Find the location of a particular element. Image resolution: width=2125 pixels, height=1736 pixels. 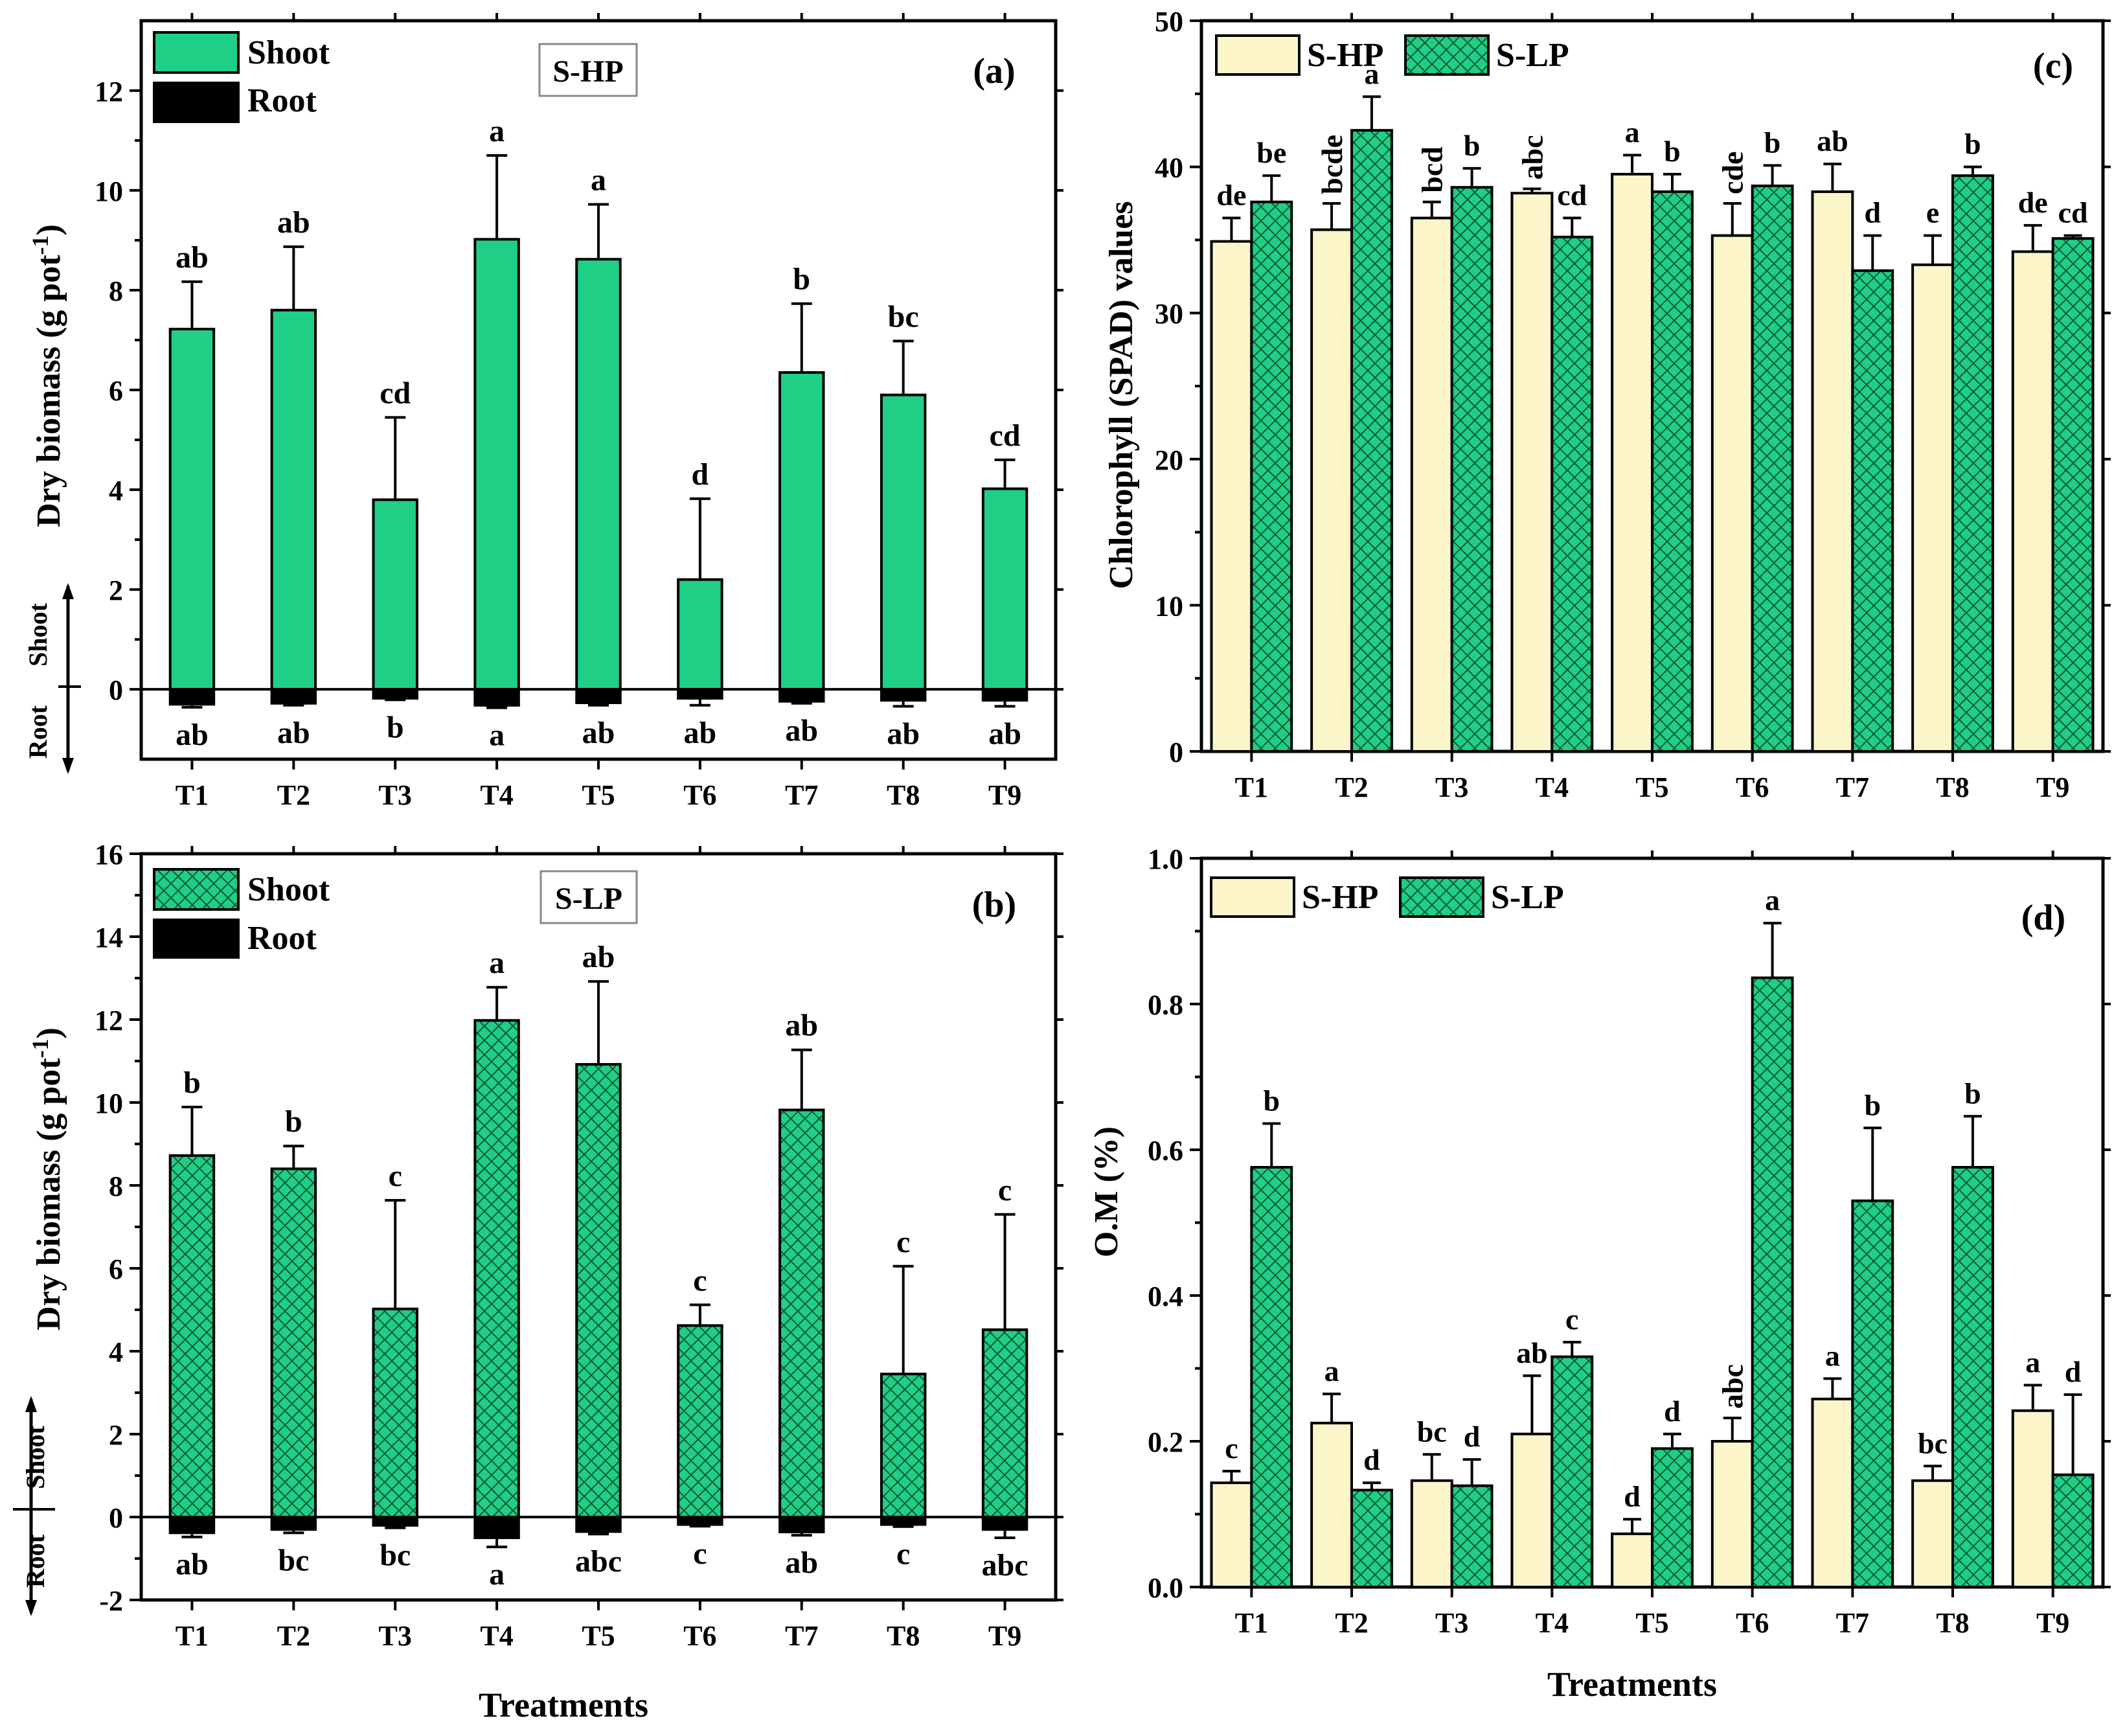

panel-d-legend-label-slp: S-LP is located at coordinates (1527, 897).